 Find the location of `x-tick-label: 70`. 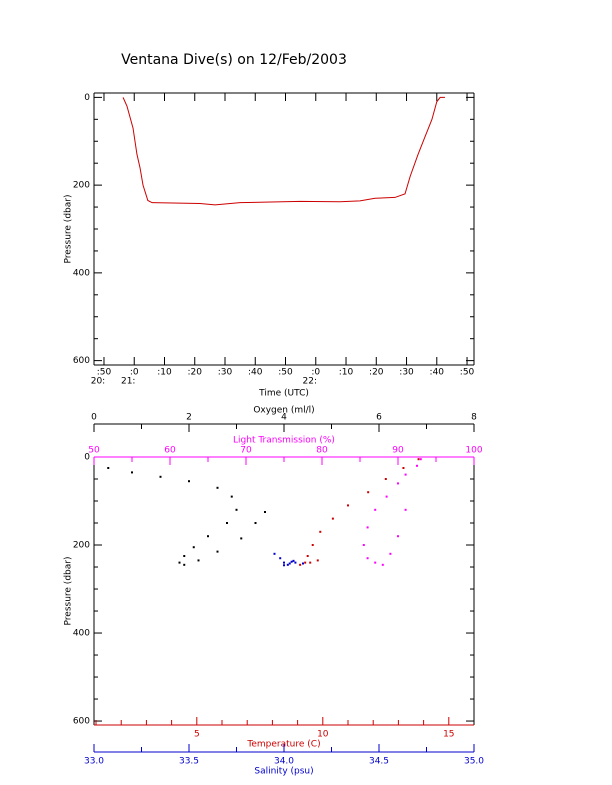

x-tick-label: 70 is located at coordinates (246, 451).